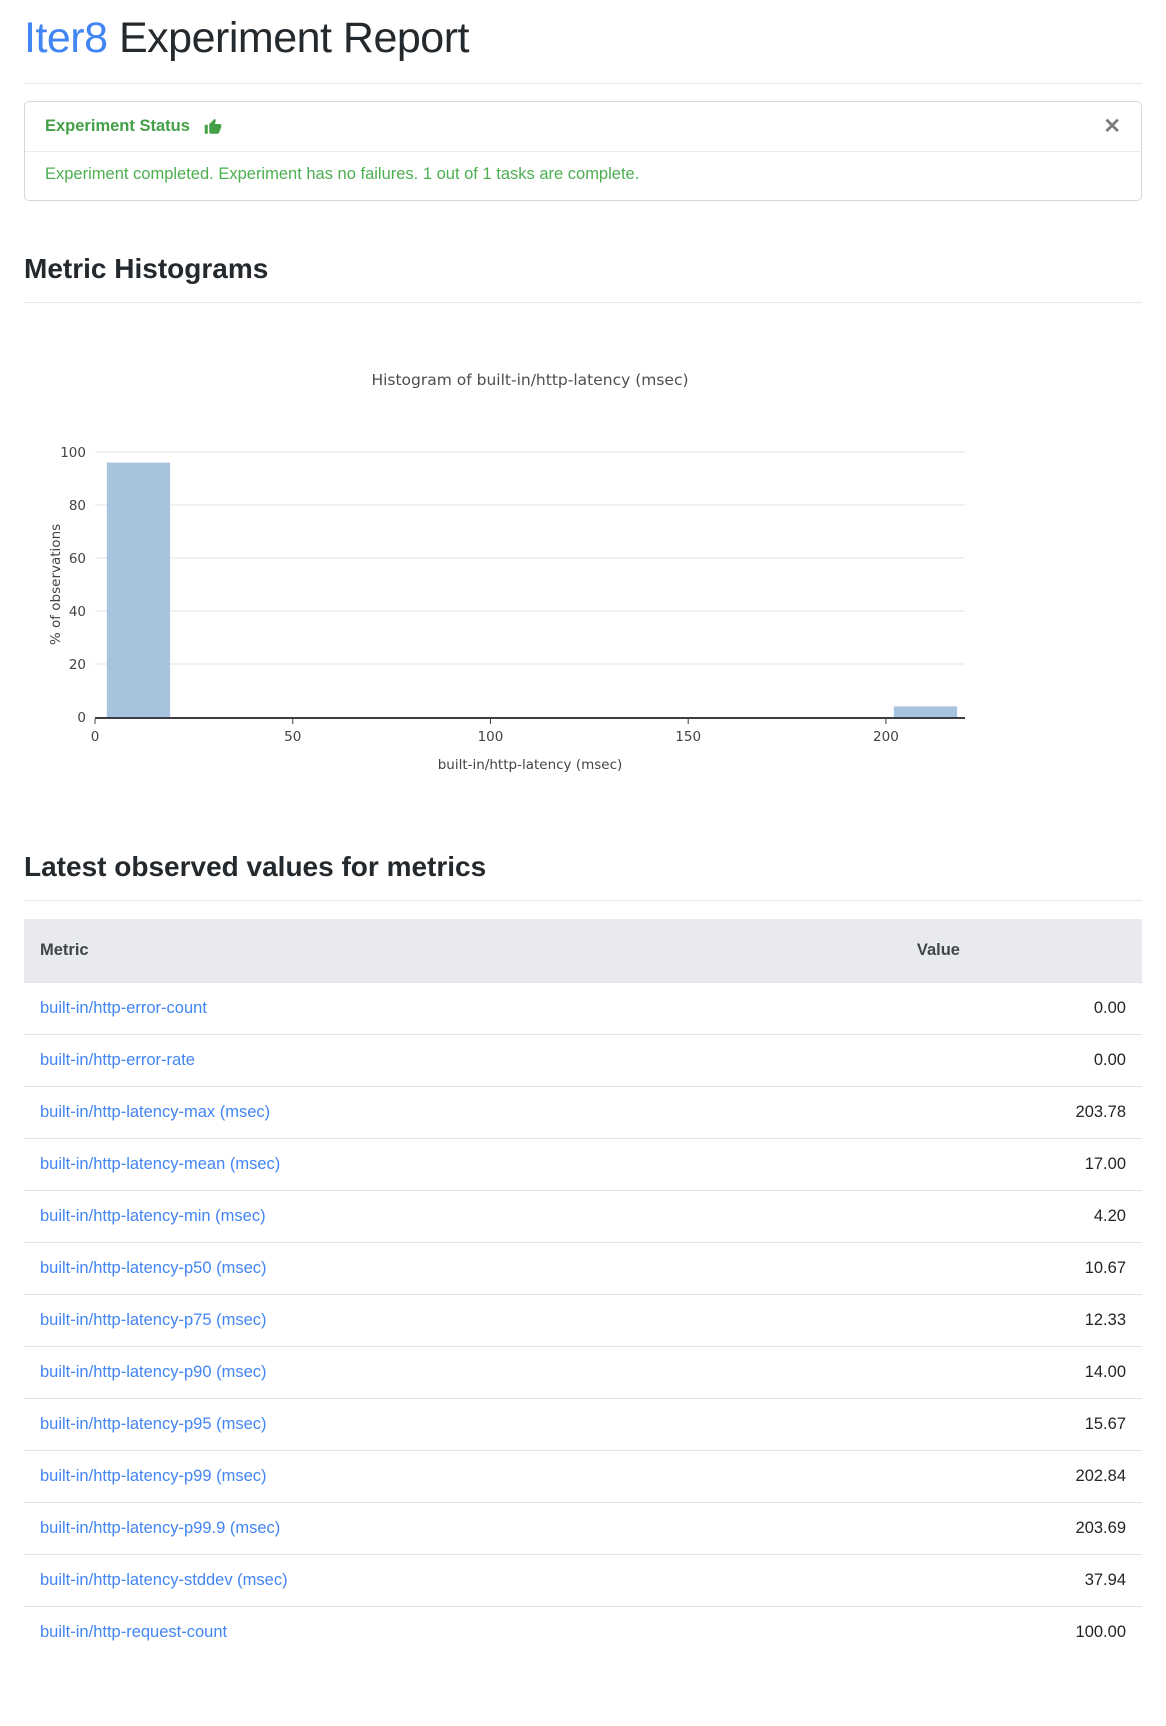  What do you see at coordinates (155, 1112) in the screenshot?
I see `metric-link: built-in/http-latency-max (msec)` at bounding box center [155, 1112].